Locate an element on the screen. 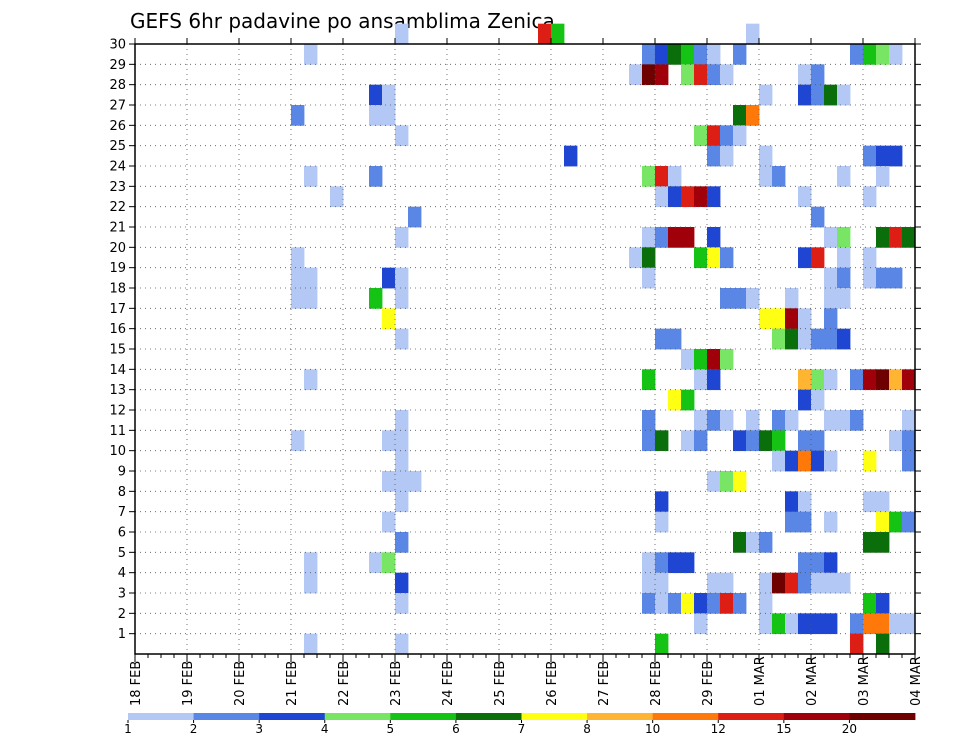 The height and width of the screenshot is (742, 960). y-tick-label: 16 is located at coordinates (117, 329).